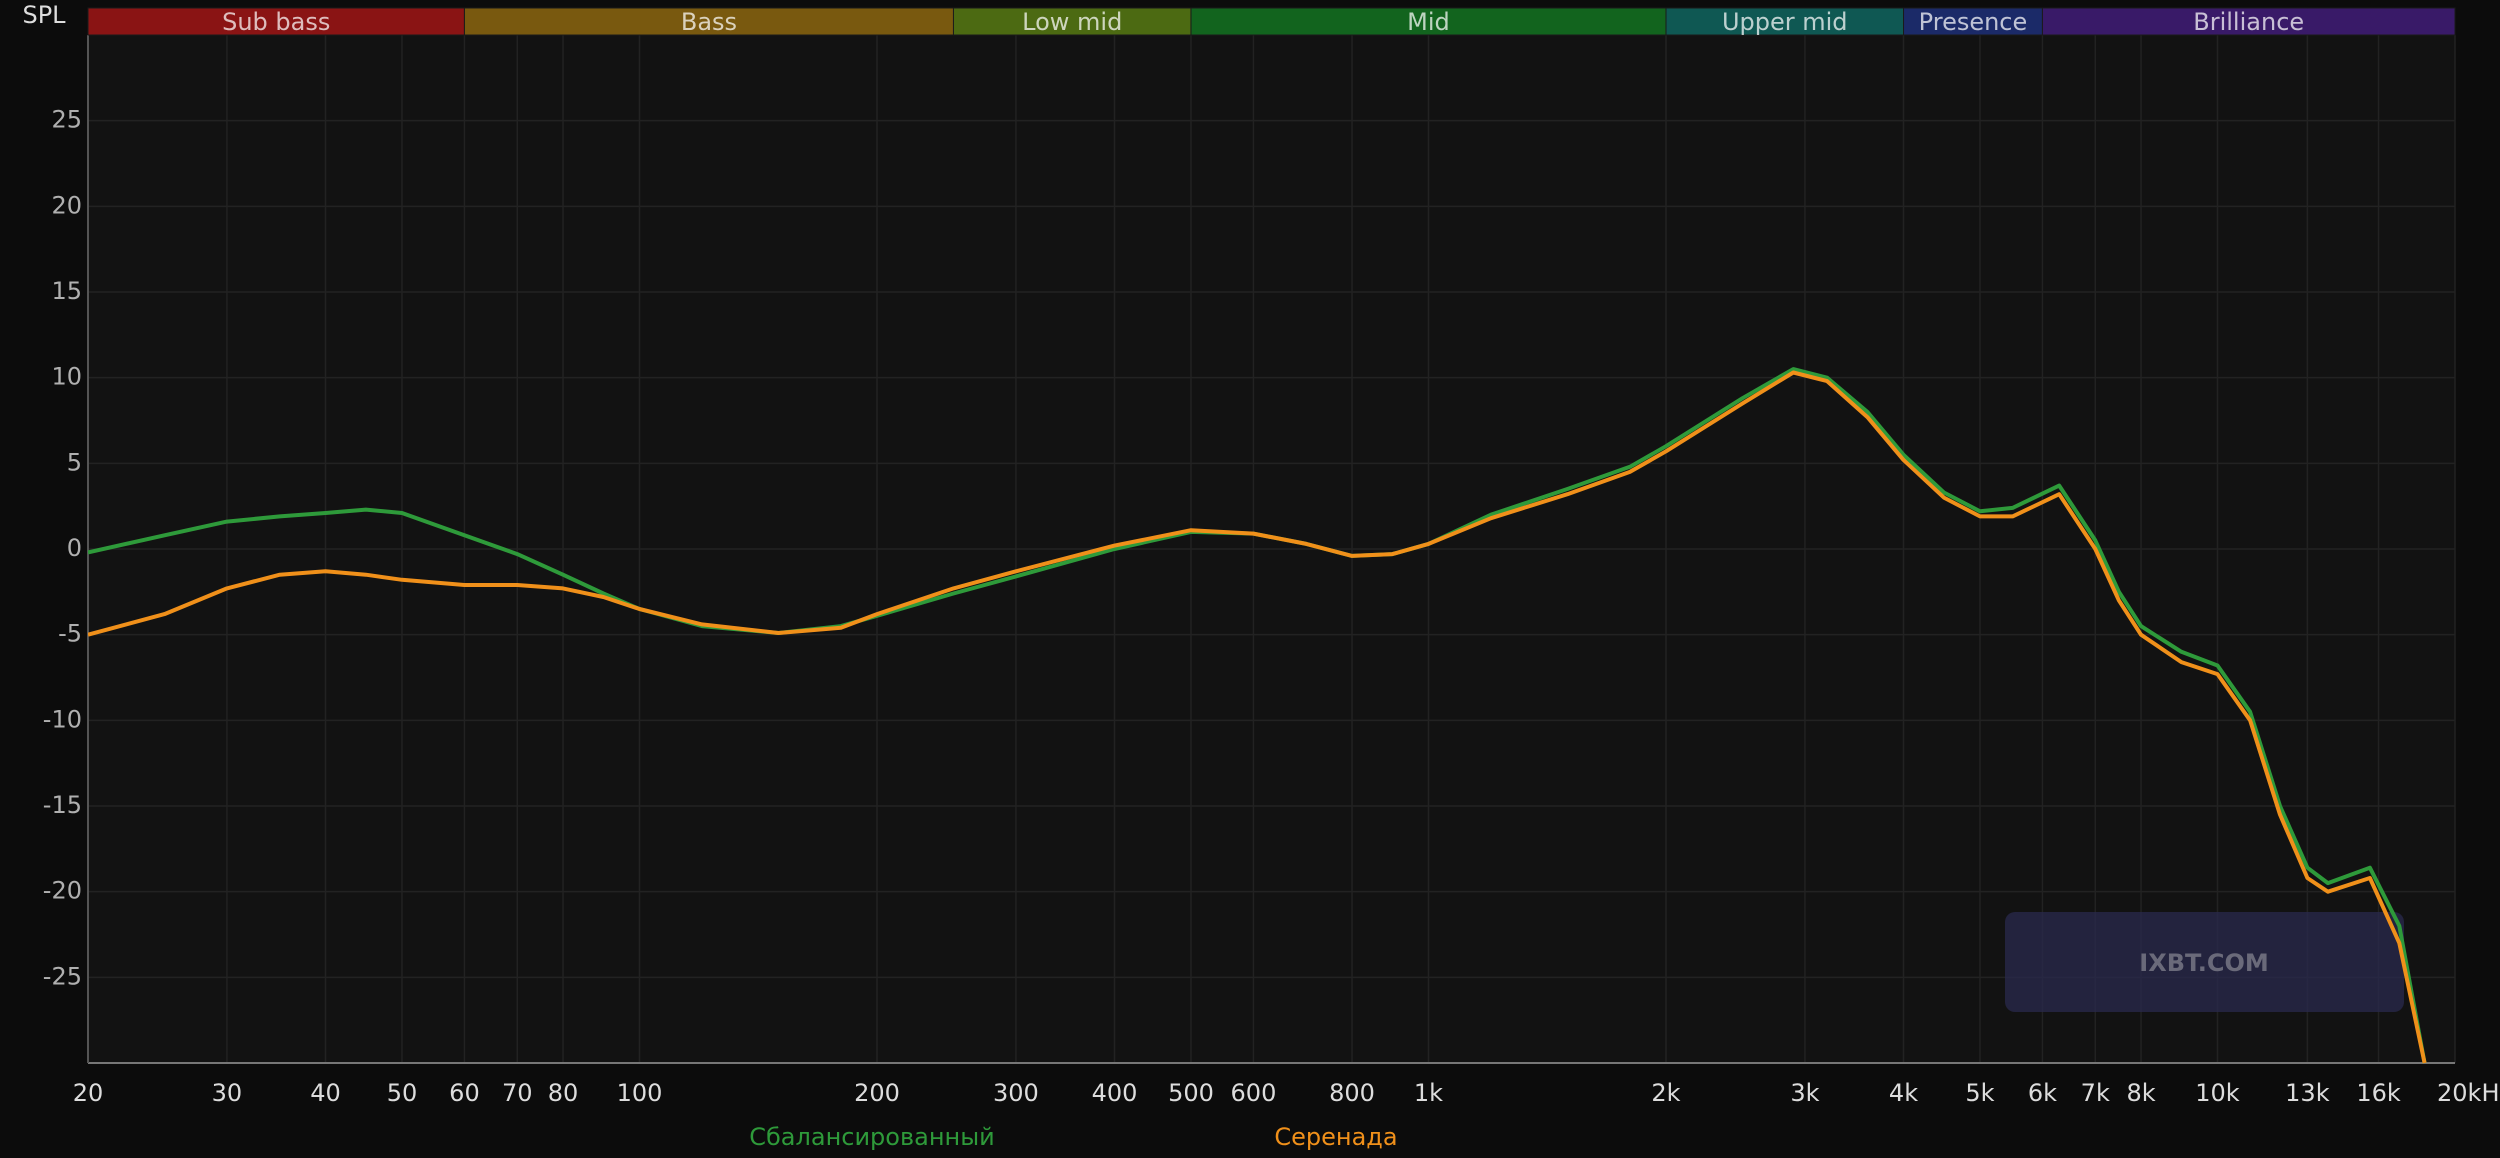 This screenshot has height=1158, width=2500. Describe the element at coordinates (1428, 1093) in the screenshot. I see `x-tick-label: 1k` at that location.